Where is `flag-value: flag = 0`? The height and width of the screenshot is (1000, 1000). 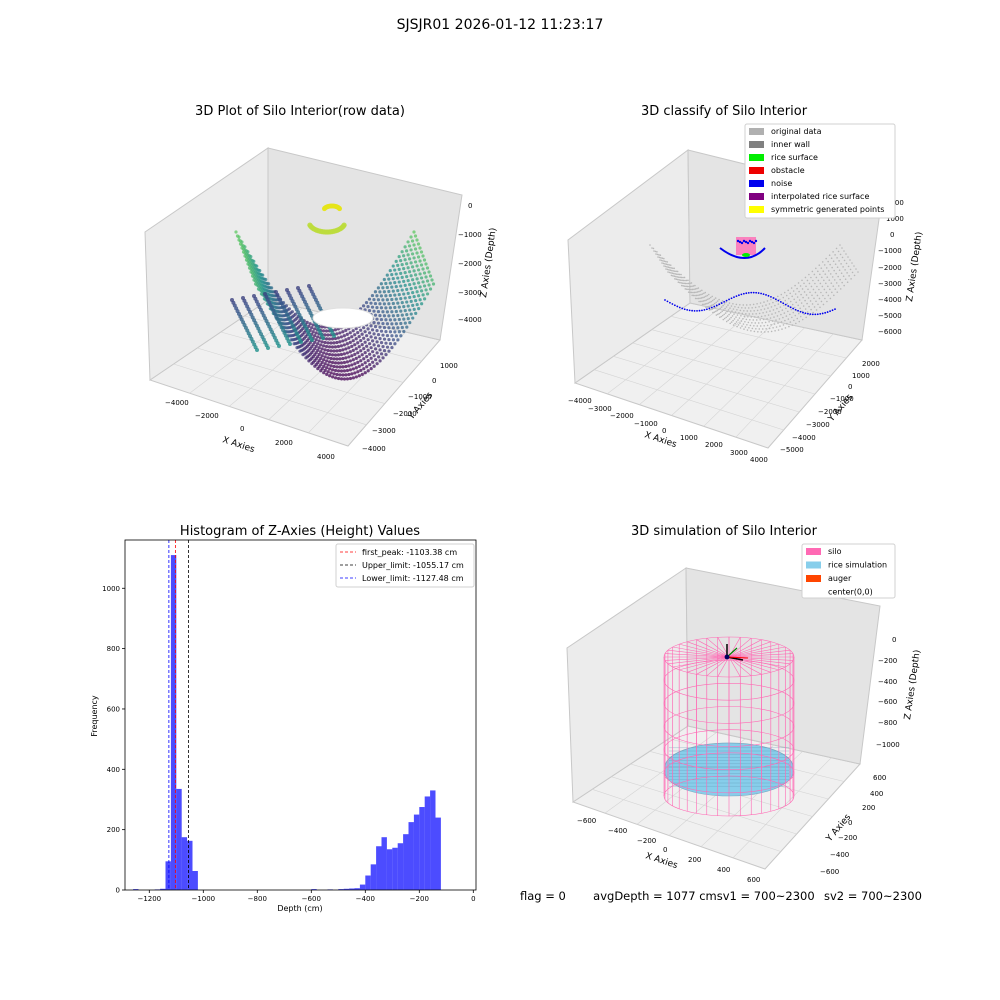
flag-value: flag = 0 is located at coordinates (543, 896).